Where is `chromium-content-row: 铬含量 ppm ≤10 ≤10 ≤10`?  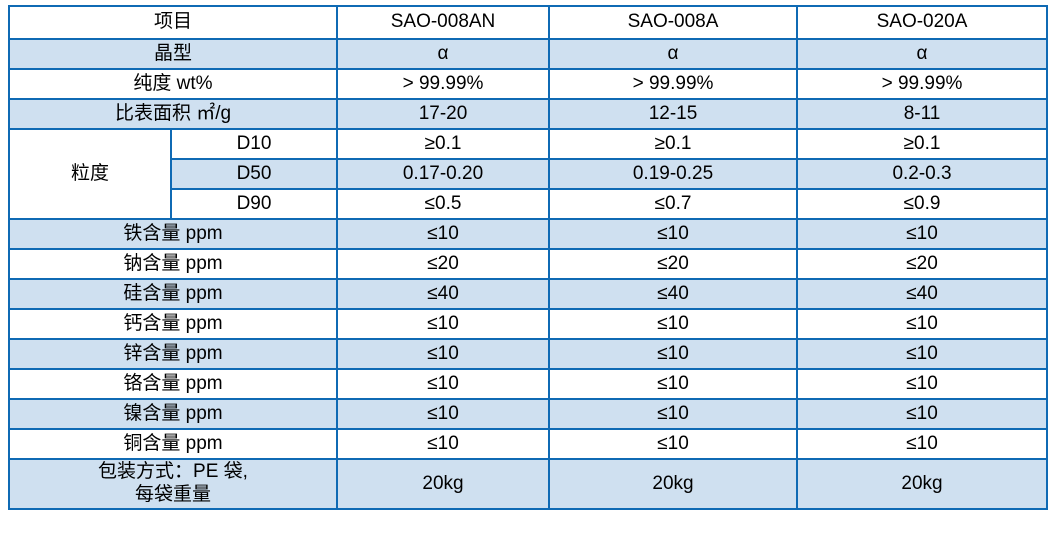 chromium-content-row: 铬含量 ppm ≤10 ≤10 ≤10 is located at coordinates (528, 384).